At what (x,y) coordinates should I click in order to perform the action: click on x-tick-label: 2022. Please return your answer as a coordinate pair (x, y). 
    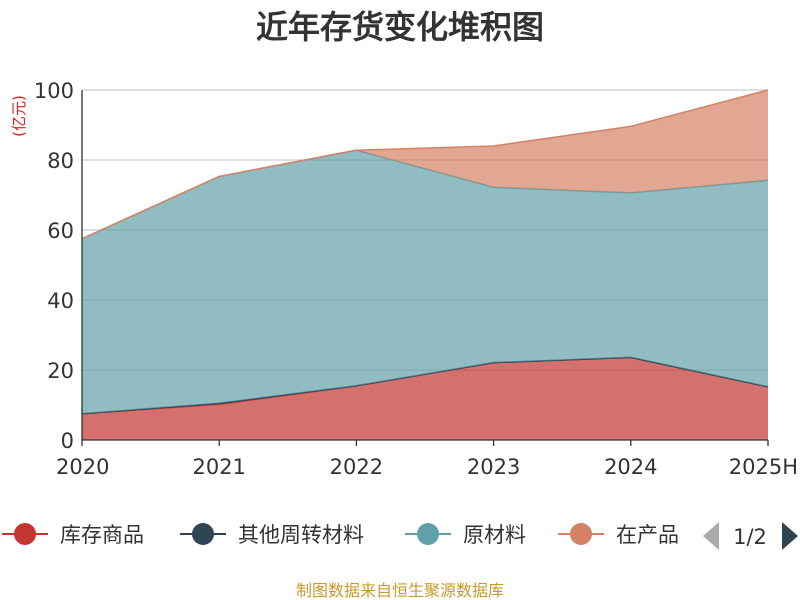
    Looking at the image, I should click on (356, 467).